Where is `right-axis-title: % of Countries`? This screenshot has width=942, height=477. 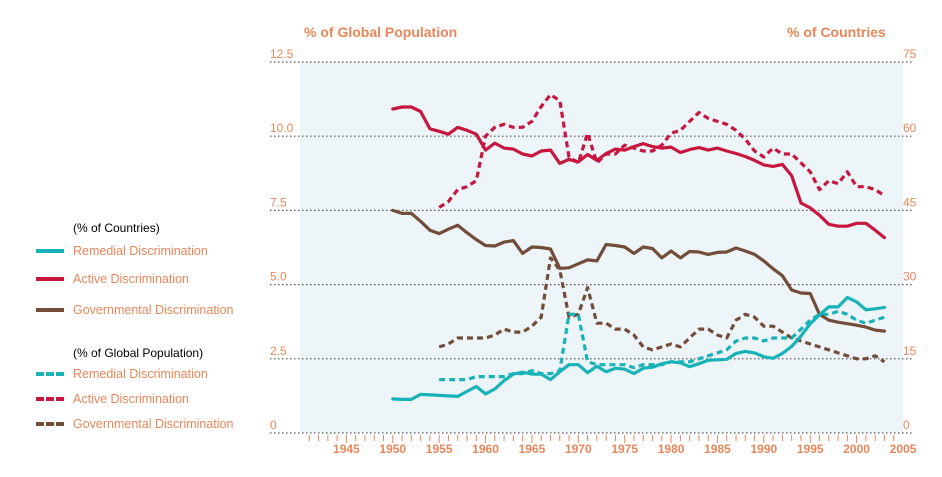
right-axis-title: % of Countries is located at coordinates (836, 32).